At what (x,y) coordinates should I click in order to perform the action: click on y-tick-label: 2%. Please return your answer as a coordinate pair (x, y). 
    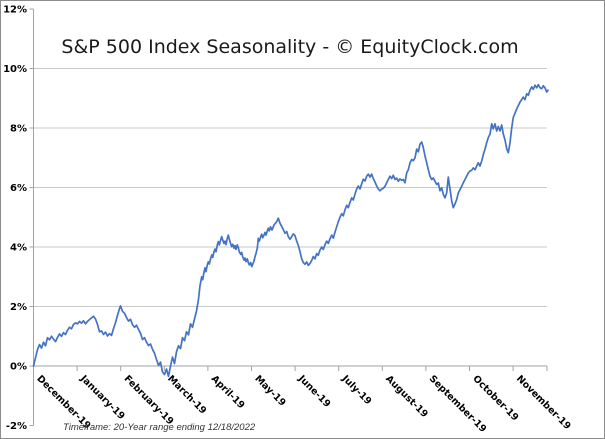
    Looking at the image, I should click on (18, 307).